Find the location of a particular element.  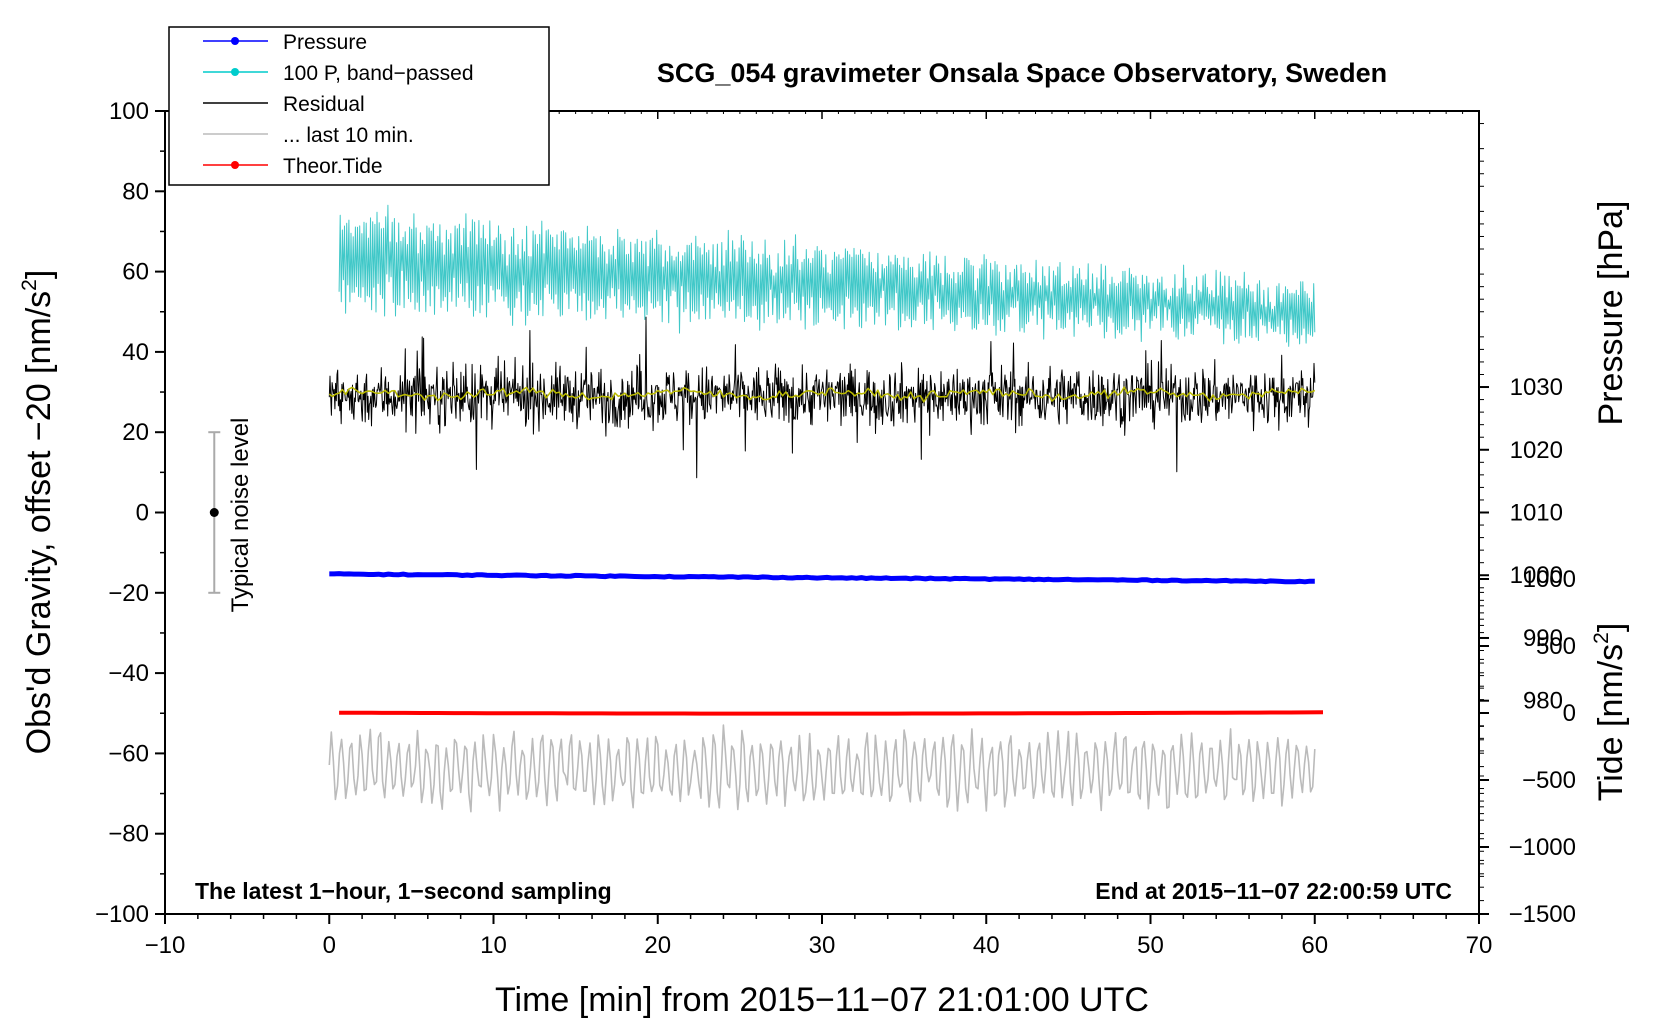

y-axis-tide-title-sup: 2 is located at coordinates (1601, 638).